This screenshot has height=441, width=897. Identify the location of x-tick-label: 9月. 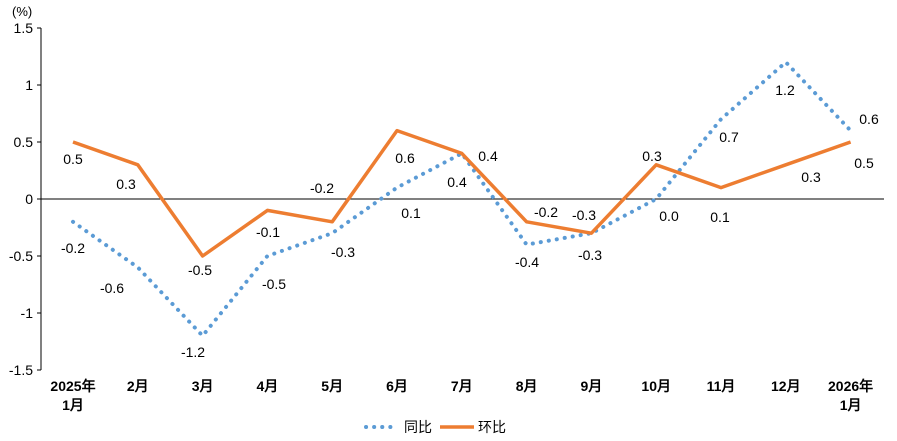
(592, 386).